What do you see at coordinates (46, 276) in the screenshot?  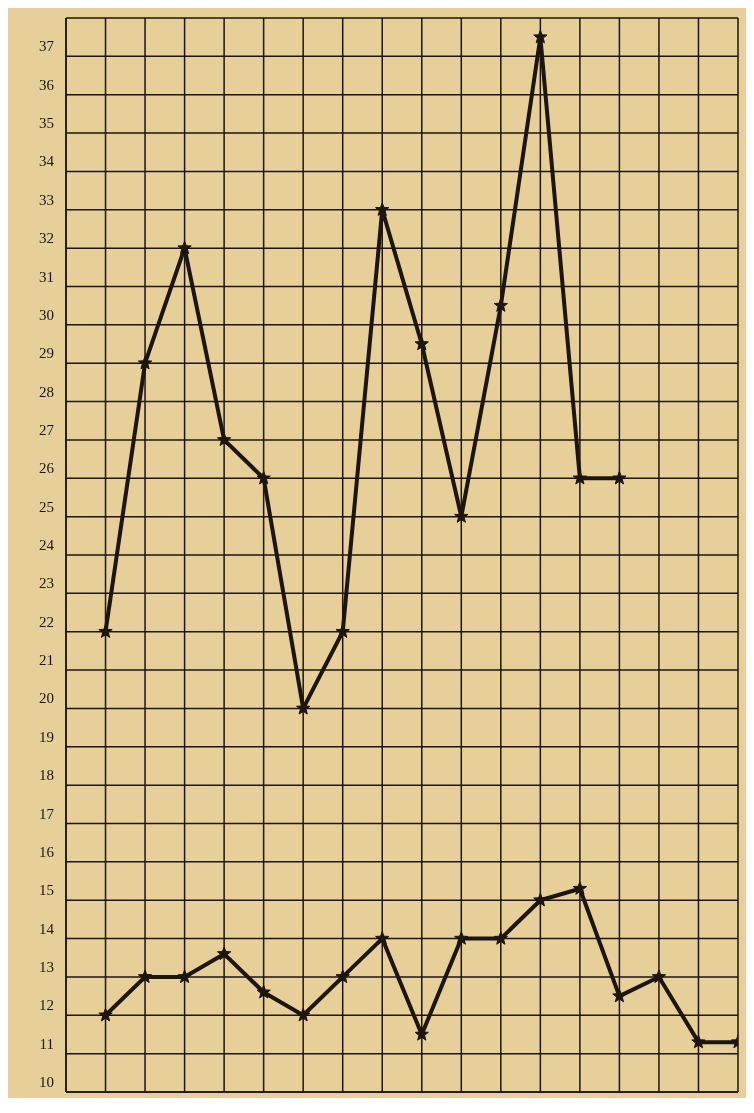 I see `y-tick-label: 31` at bounding box center [46, 276].